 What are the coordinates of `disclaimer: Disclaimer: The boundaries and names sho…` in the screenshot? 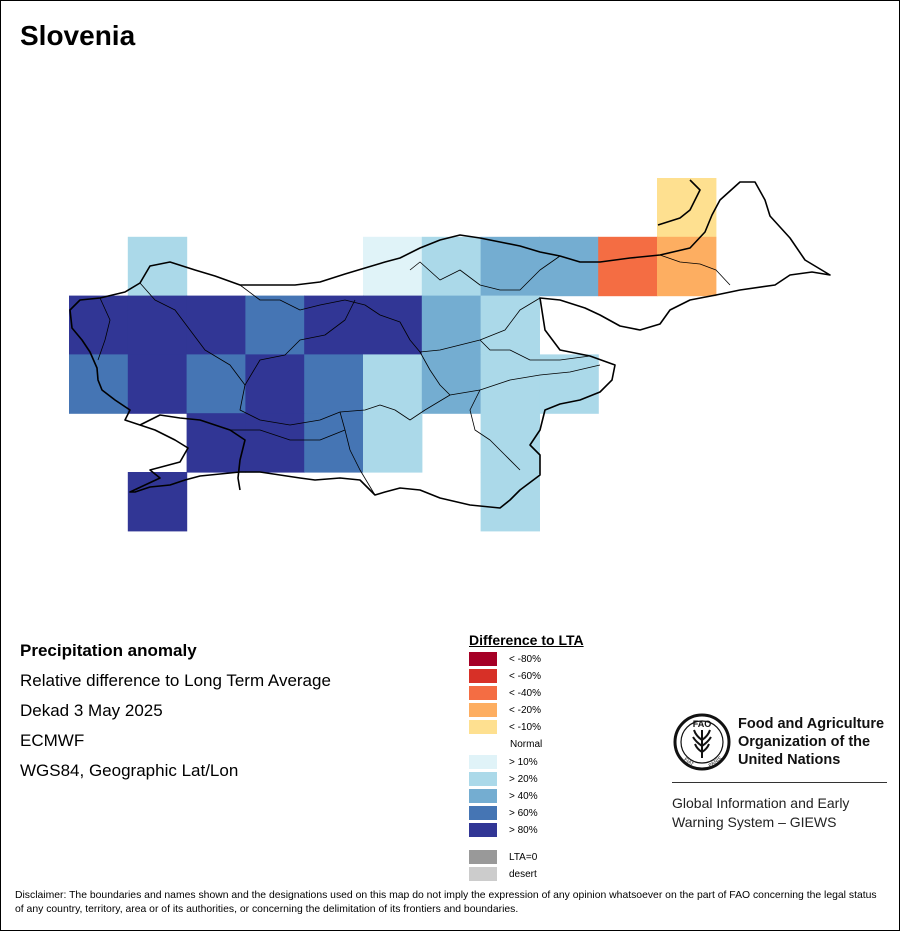 It's located at (446, 902).